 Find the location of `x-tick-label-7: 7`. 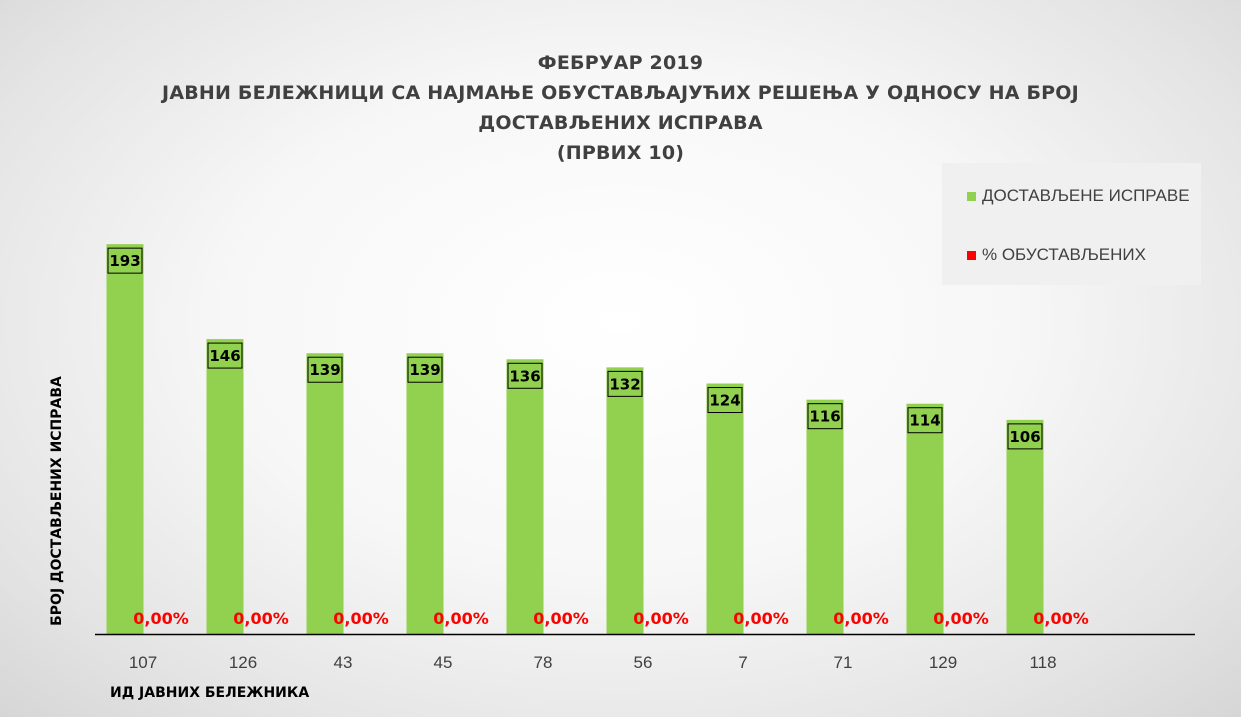

x-tick-label-7: 7 is located at coordinates (742, 662).